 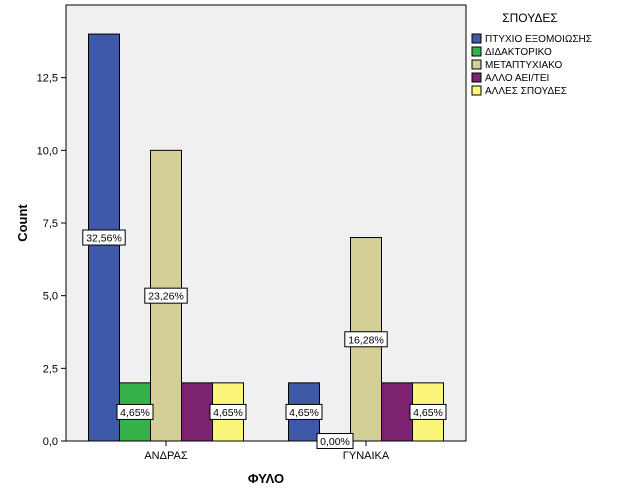 I want to click on y-tick-label: 0,0, so click(x=50, y=442).